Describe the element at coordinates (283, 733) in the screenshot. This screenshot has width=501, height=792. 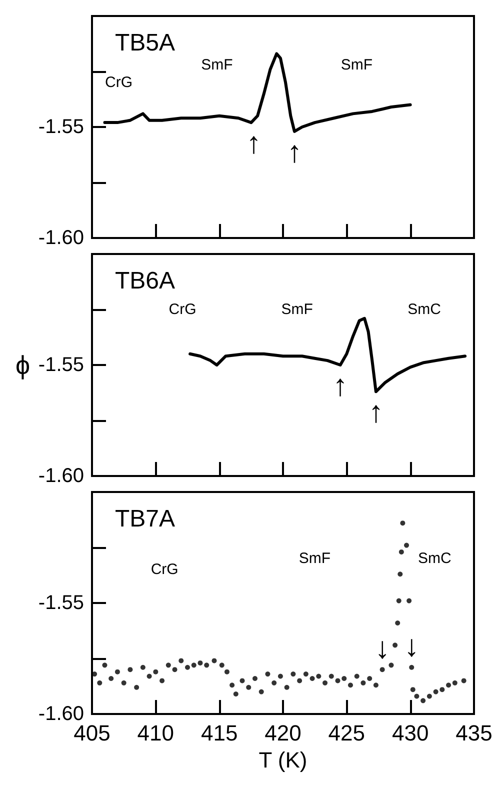
I see `x-tick-label: 420` at that location.